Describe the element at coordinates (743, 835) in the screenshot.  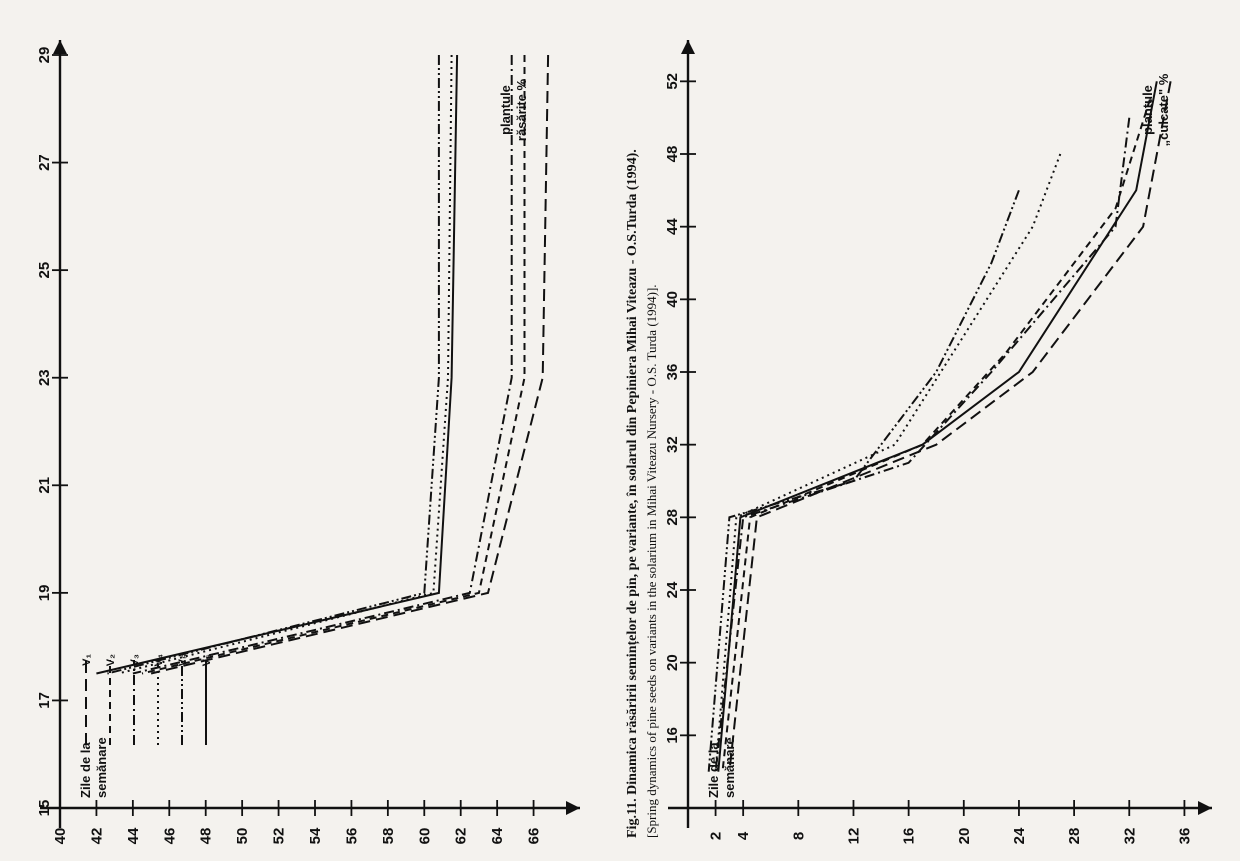
I see `y-tick-label: 4` at that location.